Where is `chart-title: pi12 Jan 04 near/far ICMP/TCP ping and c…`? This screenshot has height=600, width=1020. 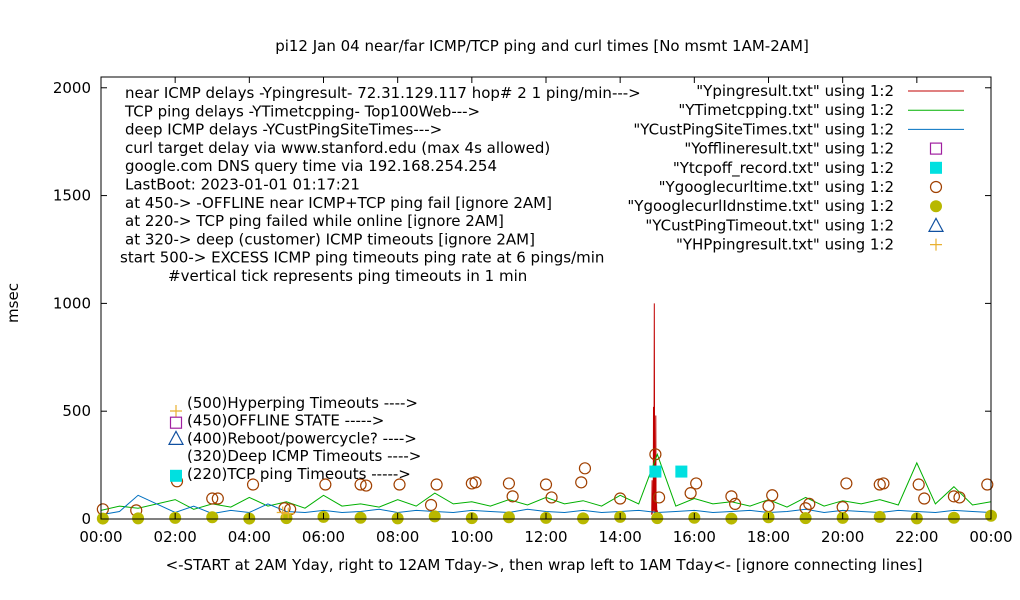
chart-title: pi12 Jan 04 near/far ICMP/TCP ping and c… is located at coordinates (542, 46).